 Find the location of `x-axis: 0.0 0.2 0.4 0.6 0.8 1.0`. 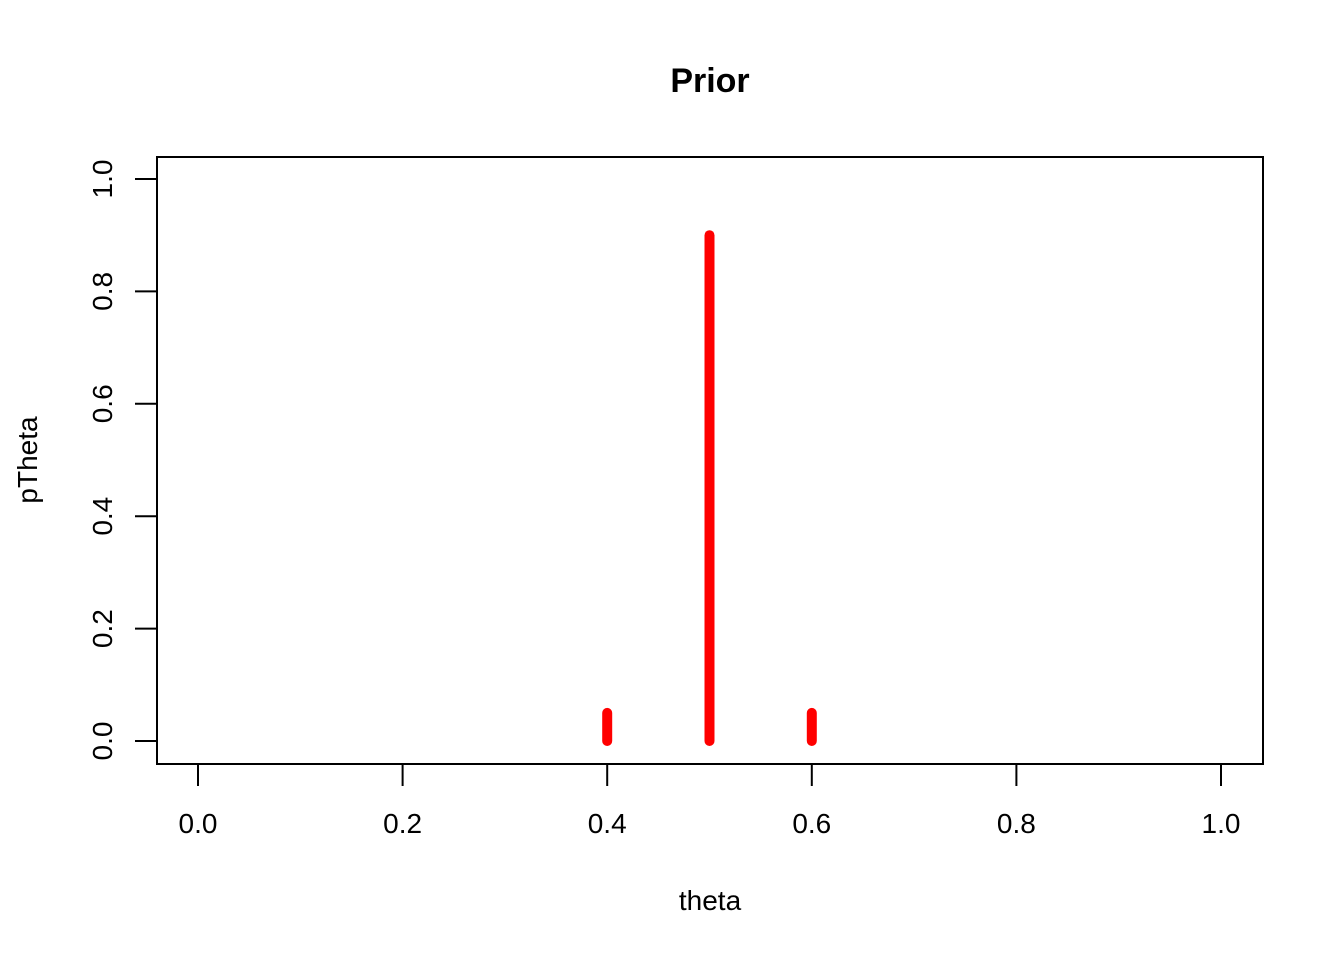

x-axis: 0.0 0.2 0.4 0.6 0.8 1.0 is located at coordinates (710, 801).